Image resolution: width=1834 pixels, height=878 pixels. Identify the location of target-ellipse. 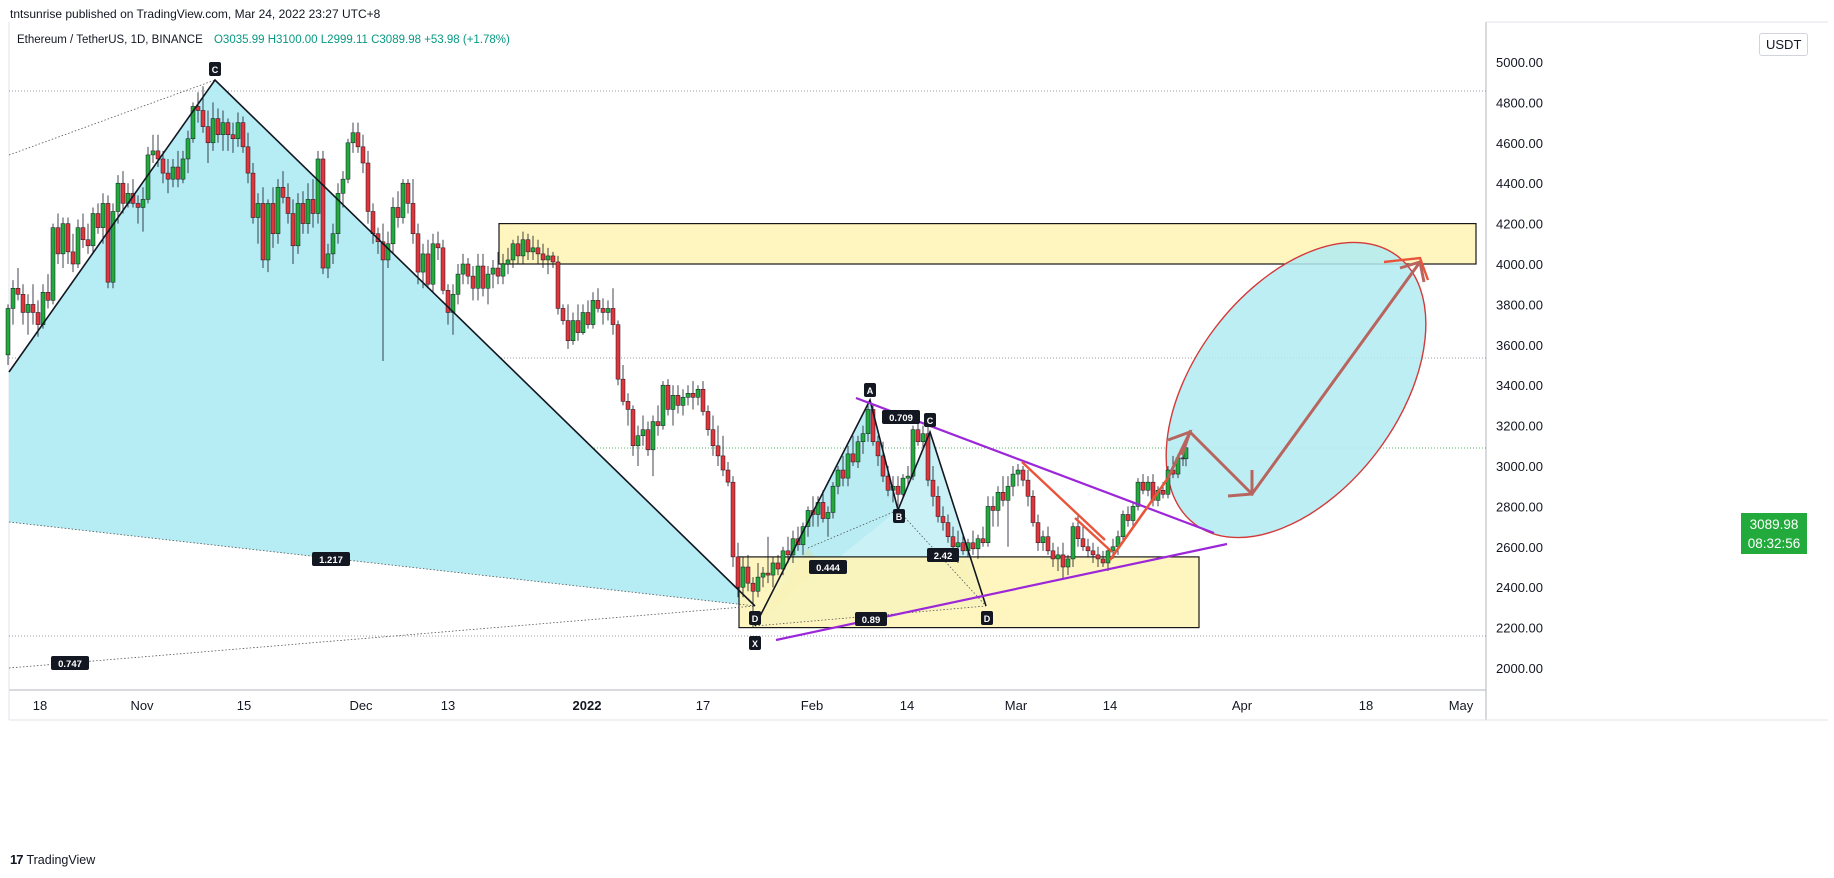
(1296, 390).